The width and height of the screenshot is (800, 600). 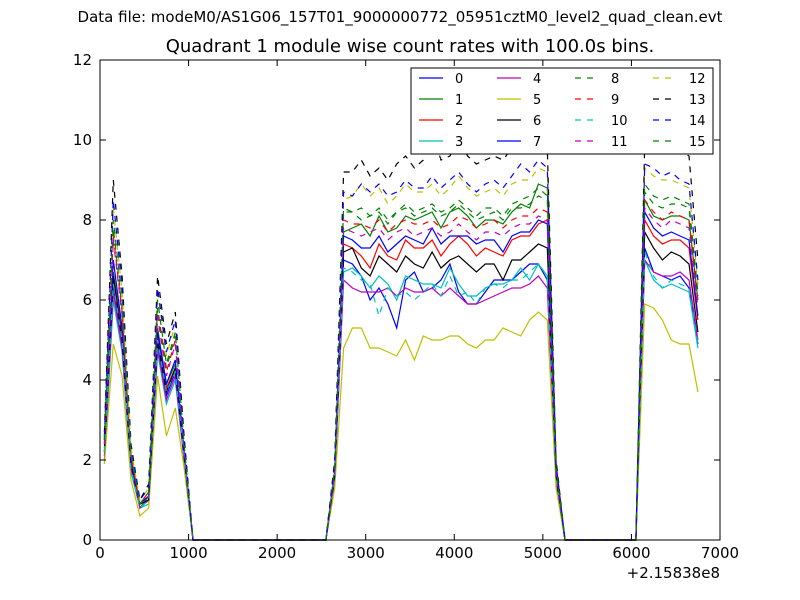 What do you see at coordinates (87, 220) in the screenshot?
I see `y-tick-label: 8` at bounding box center [87, 220].